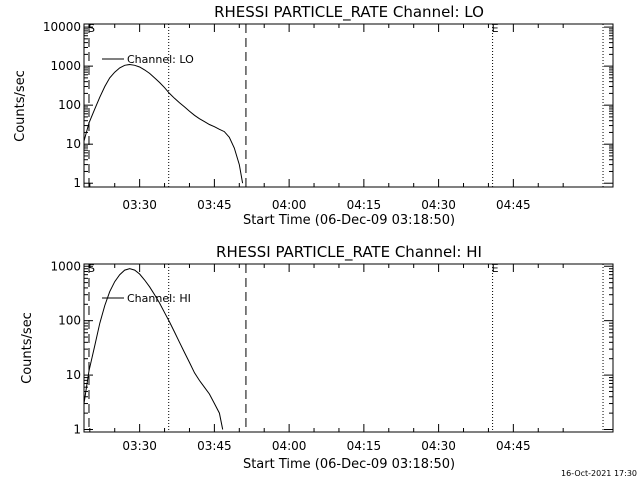  What do you see at coordinates (349, 252) in the screenshot?
I see `chart-title-hi: RHESSI PARTICLE_RATE Channel: HI` at bounding box center [349, 252].